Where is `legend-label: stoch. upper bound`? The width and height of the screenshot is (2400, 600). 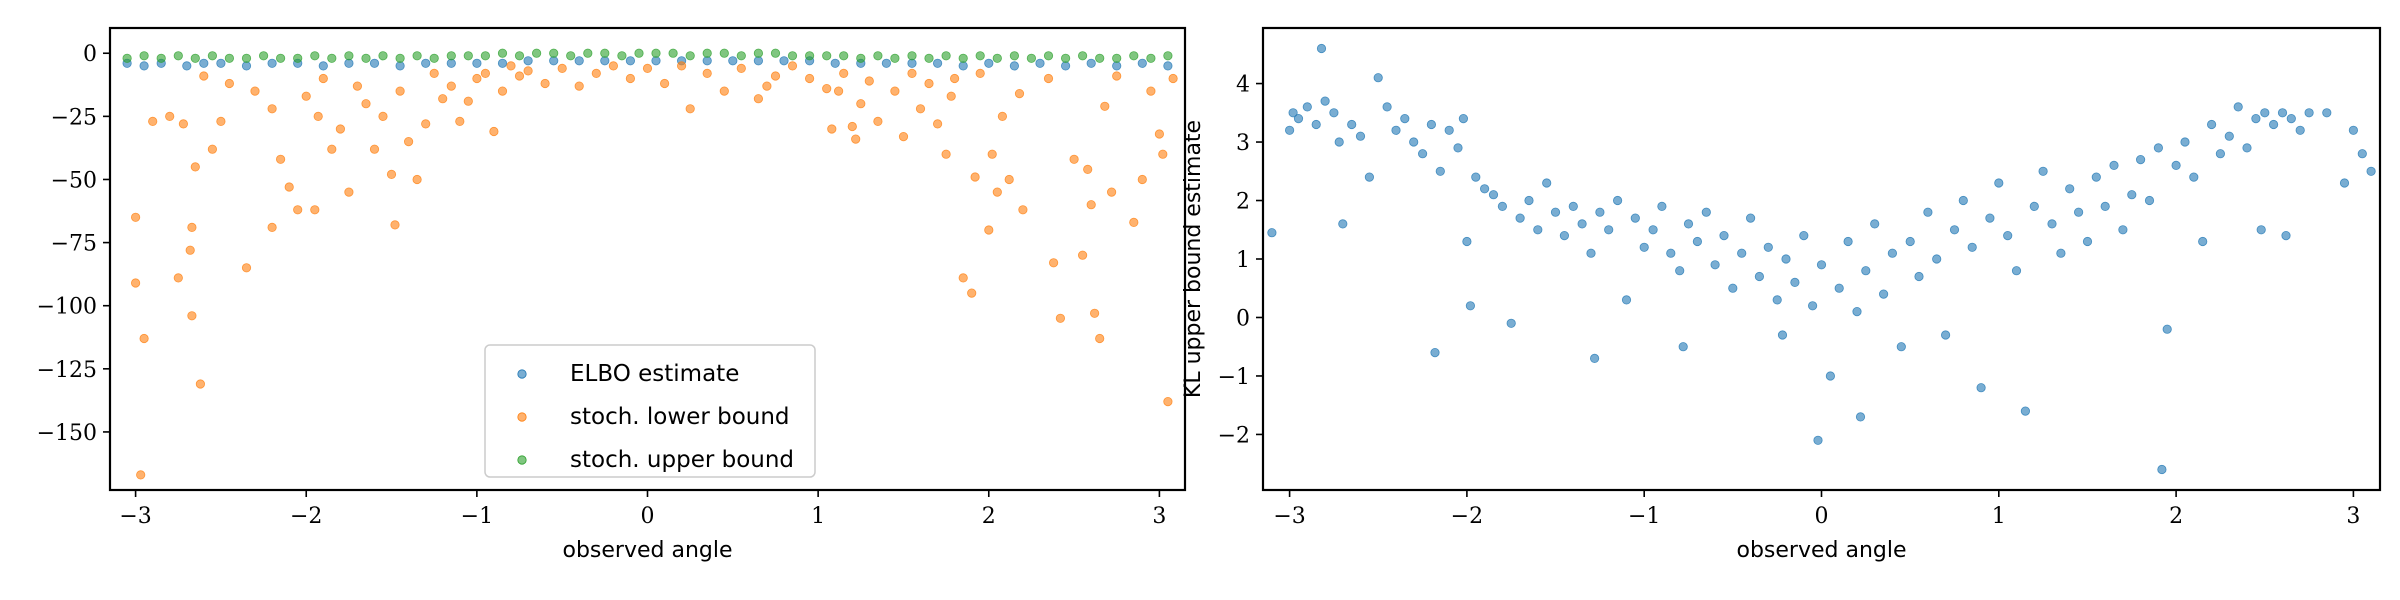 legend-label: stoch. upper bound is located at coordinates (682, 460).